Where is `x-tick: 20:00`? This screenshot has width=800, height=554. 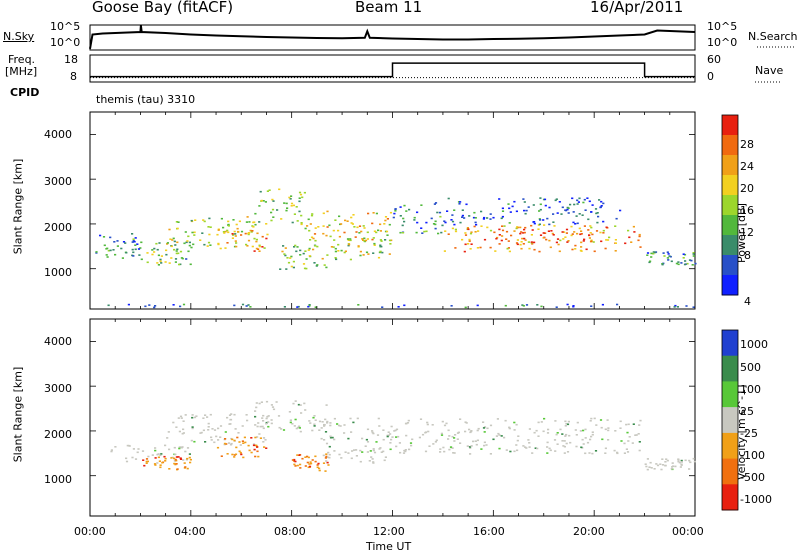 x-tick: 20:00 is located at coordinates (589, 531).